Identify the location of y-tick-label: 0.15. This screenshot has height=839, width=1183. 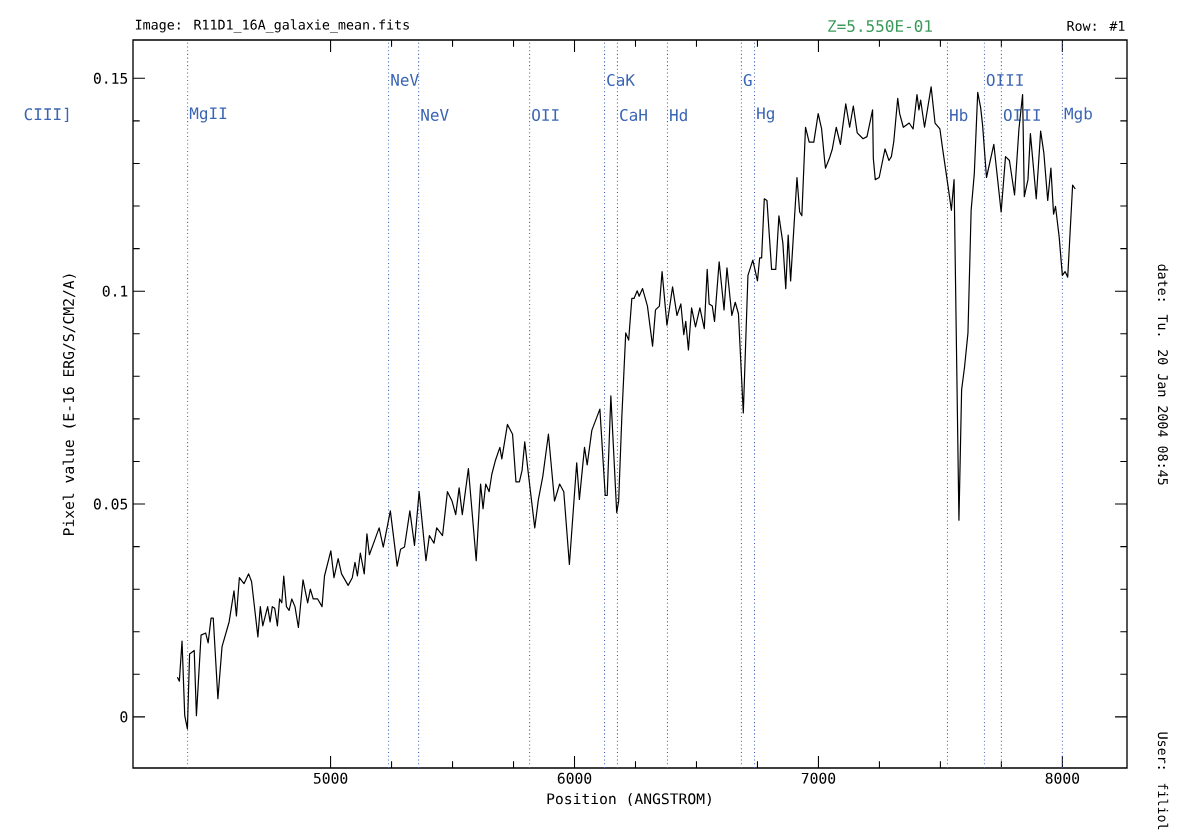
(110, 78).